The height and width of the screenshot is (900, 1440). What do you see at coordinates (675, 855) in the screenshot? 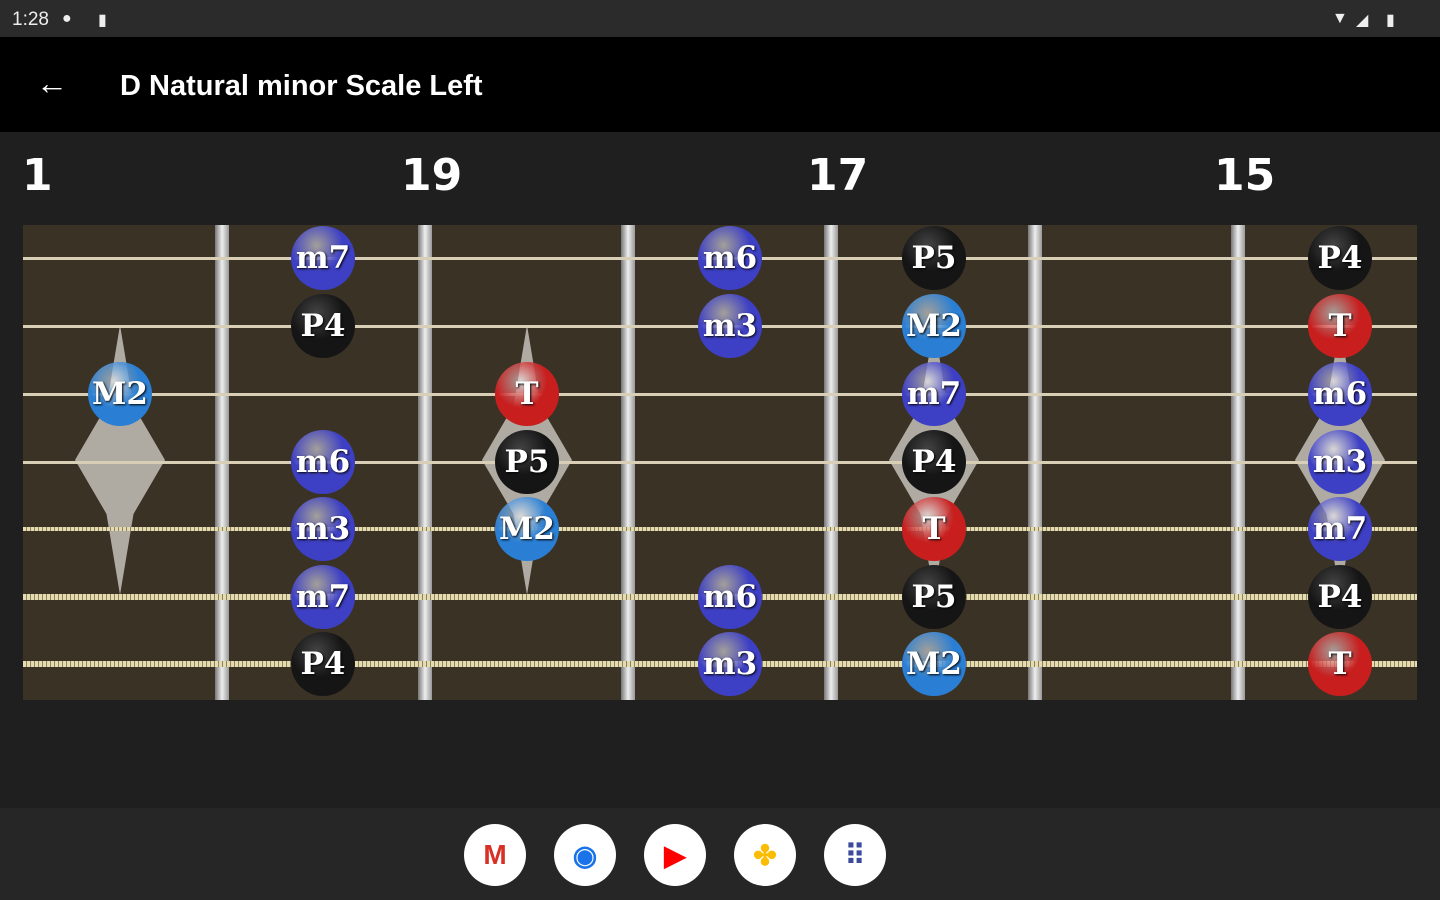
I see `youtube-icon: ▶` at bounding box center [675, 855].